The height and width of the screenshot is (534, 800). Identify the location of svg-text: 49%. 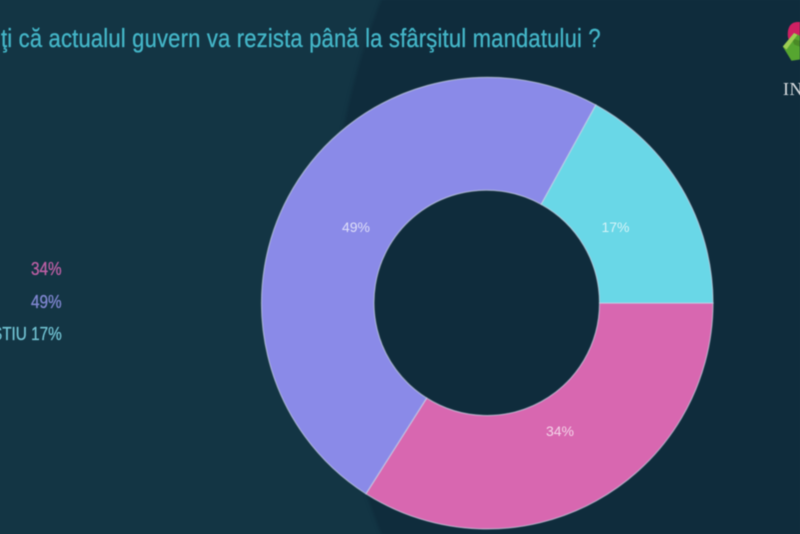
(356, 227).